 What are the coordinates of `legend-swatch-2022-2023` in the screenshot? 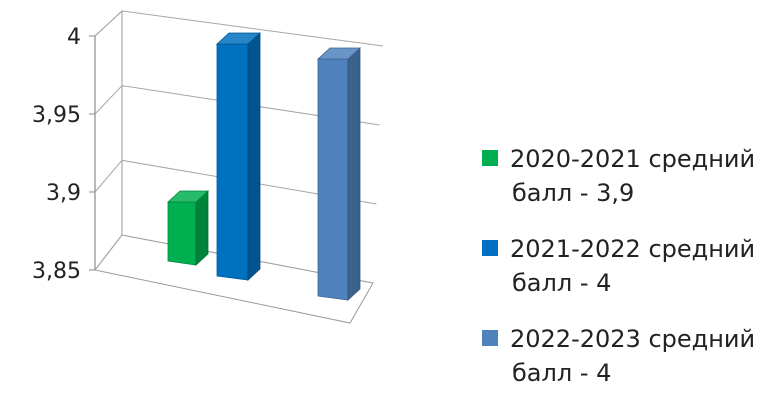 It's located at (490, 338).